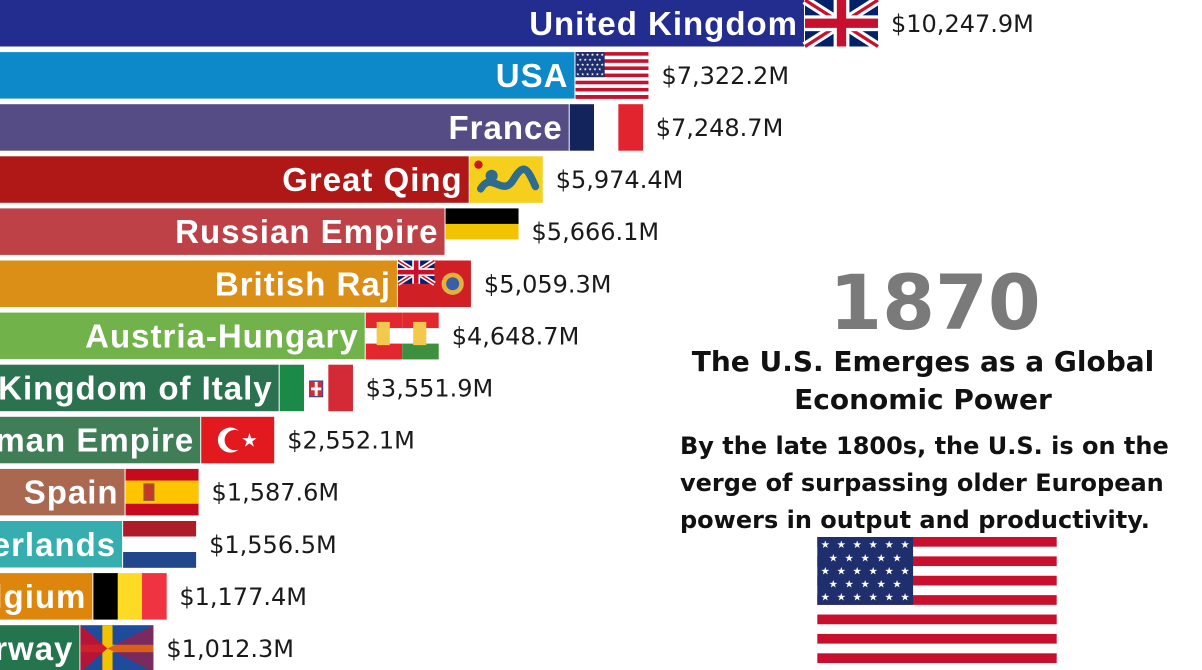 Image resolution: width=1202 pixels, height=670 pixels. I want to click on spain-flag-icon, so click(162, 492).